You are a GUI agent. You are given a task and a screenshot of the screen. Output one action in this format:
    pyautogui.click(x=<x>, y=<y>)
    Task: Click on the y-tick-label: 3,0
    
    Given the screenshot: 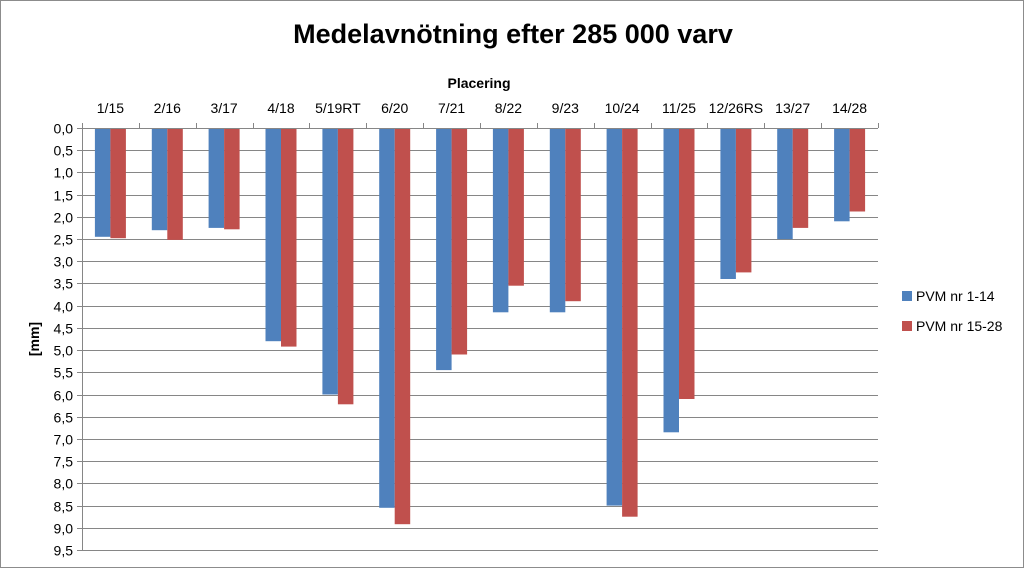 What is the action you would take?
    pyautogui.click(x=64, y=262)
    